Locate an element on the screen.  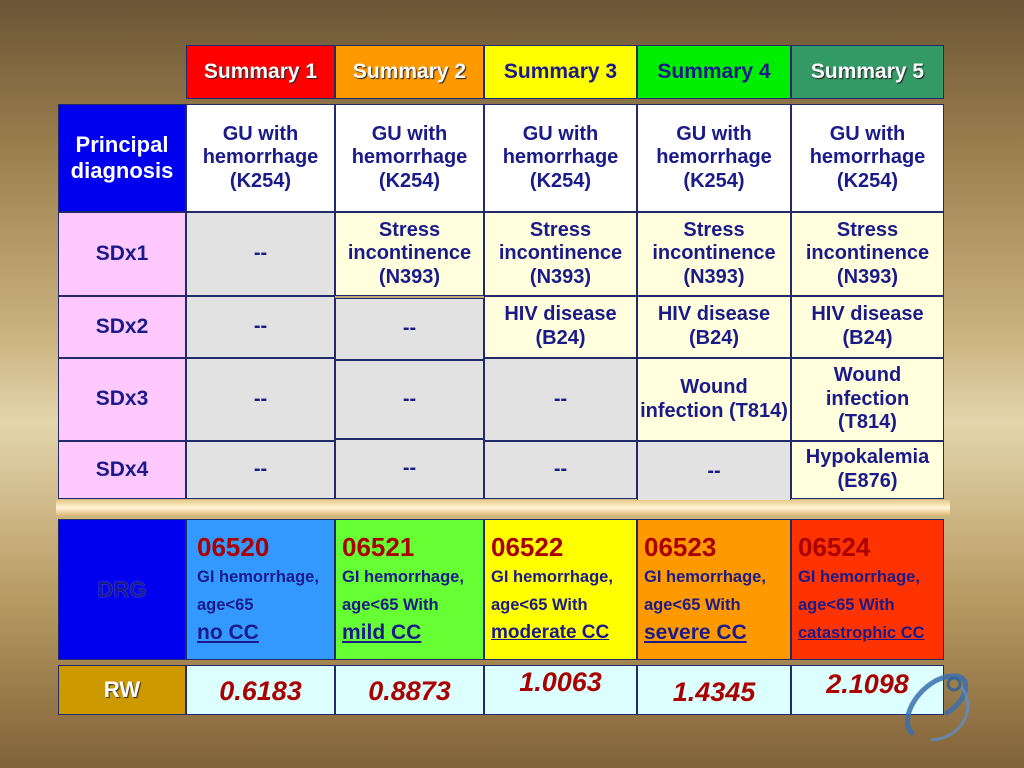
sdx4-cell: Hypokalemia (E876) is located at coordinates (867, 470).